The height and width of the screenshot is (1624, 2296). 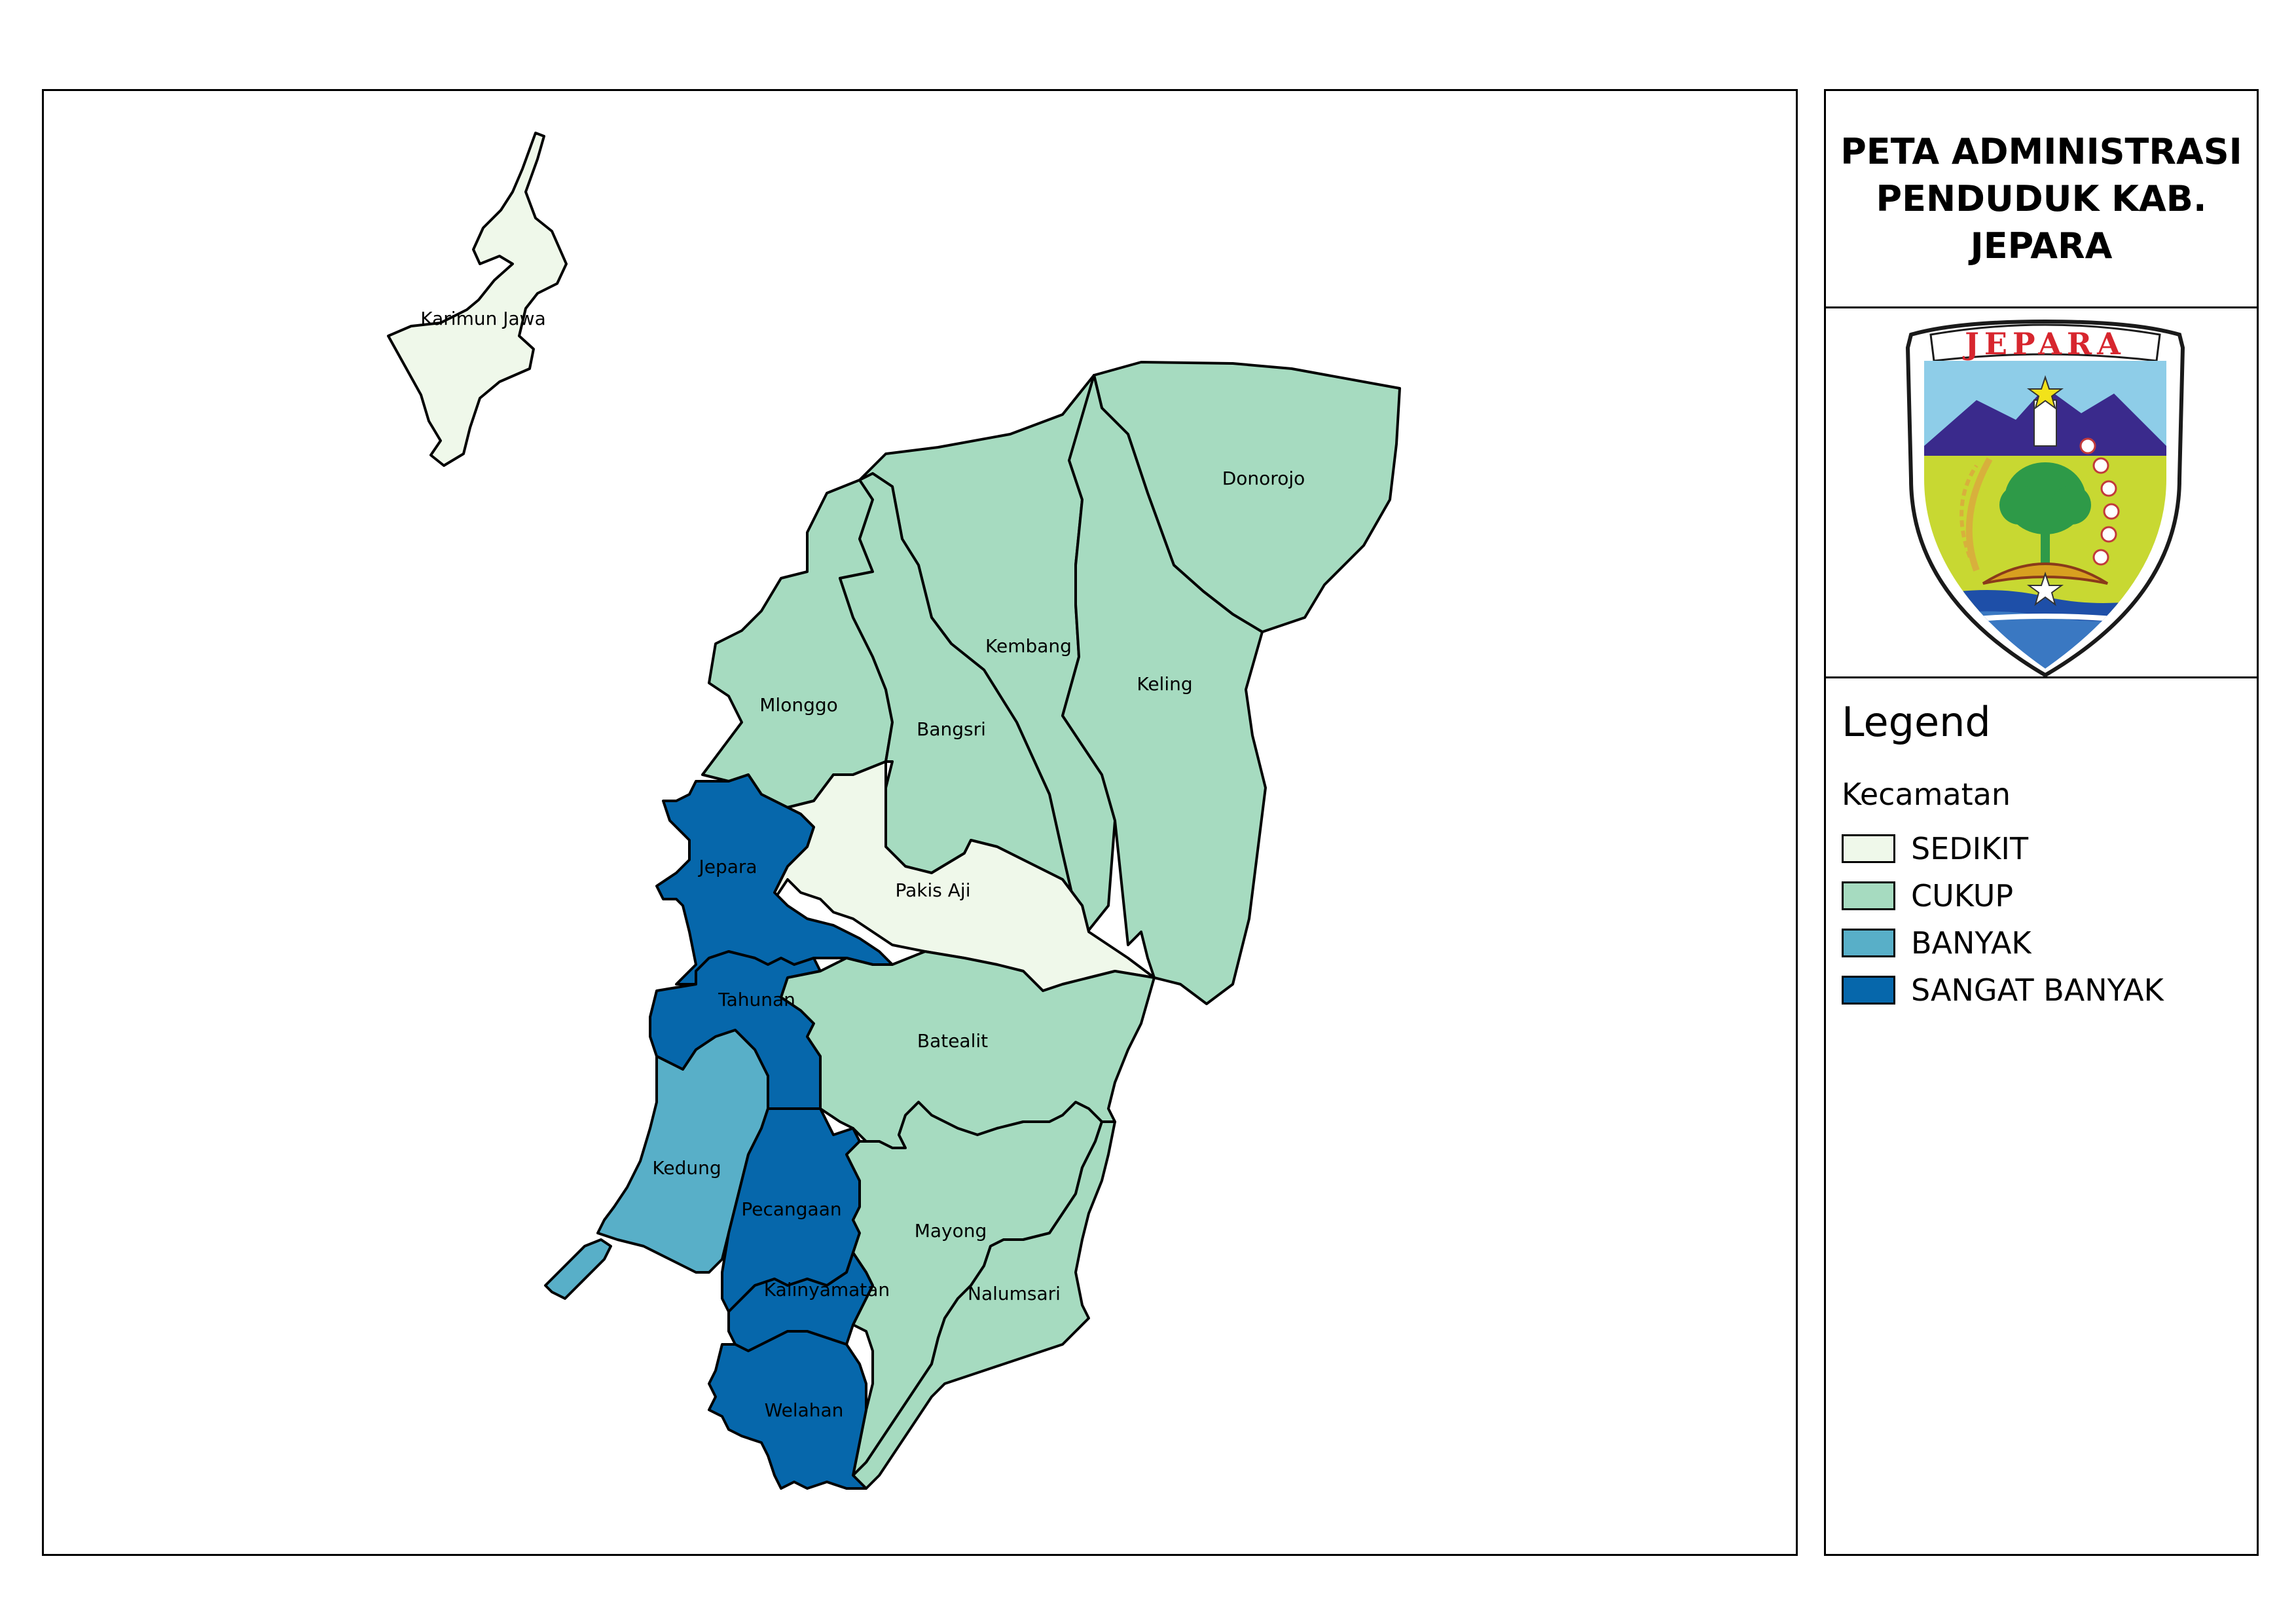 I want to click on map-title: PETA ADMINISTRASI PENDUDUK KAB. JEPARA, so click(x=2041, y=198).